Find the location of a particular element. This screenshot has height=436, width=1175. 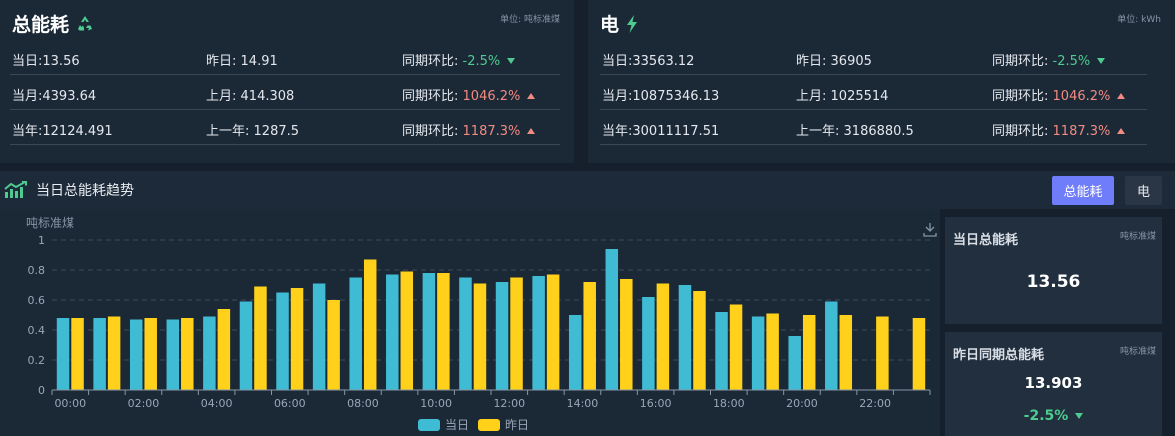

y-tick-label: 0.6 is located at coordinates (37, 300).